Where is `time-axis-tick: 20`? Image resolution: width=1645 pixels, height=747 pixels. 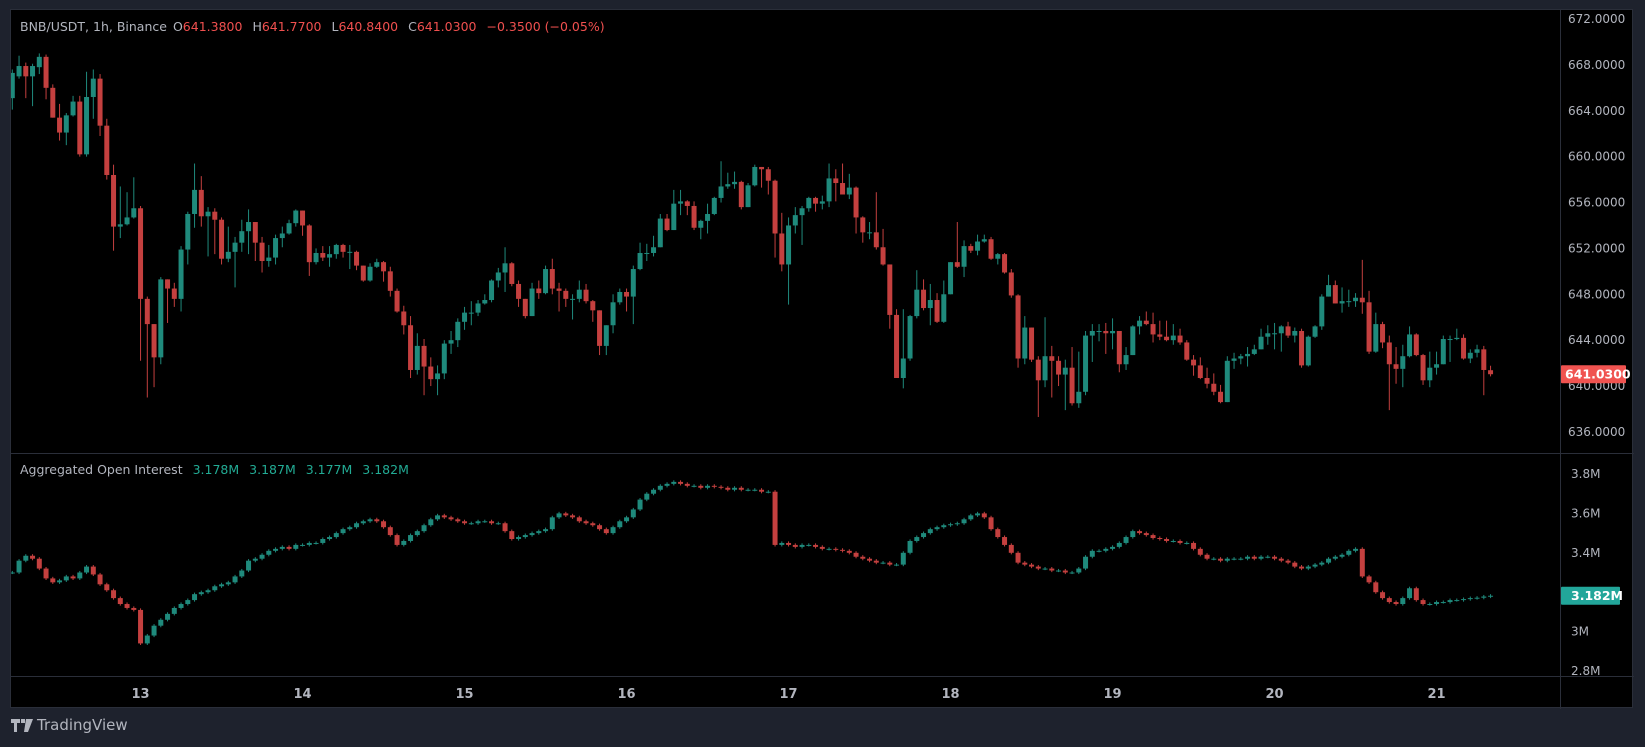
time-axis-tick: 20 is located at coordinates (1275, 694).